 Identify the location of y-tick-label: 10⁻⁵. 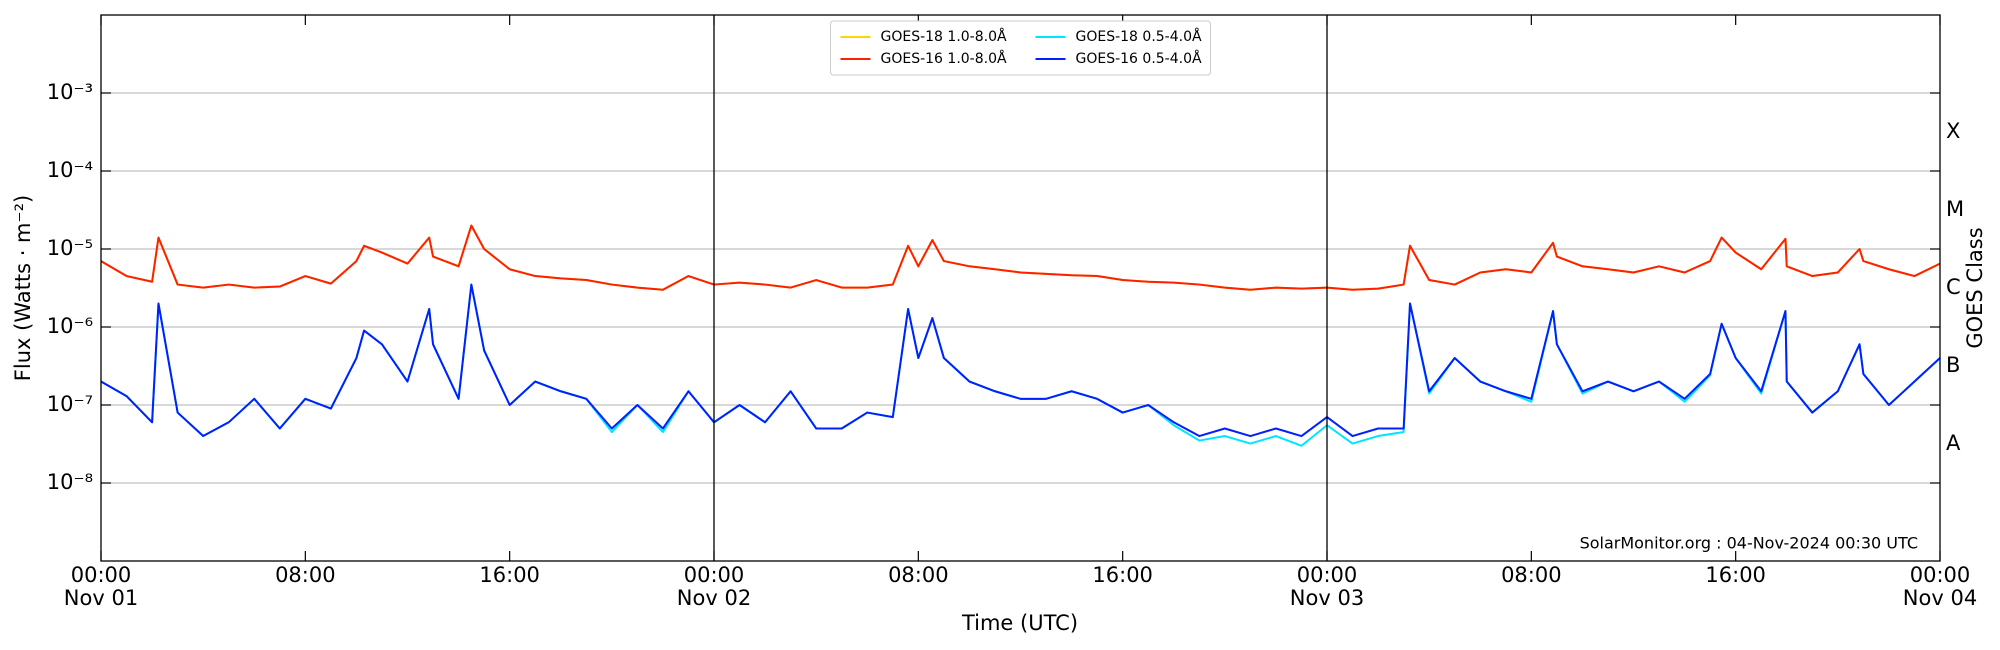
(70, 248).